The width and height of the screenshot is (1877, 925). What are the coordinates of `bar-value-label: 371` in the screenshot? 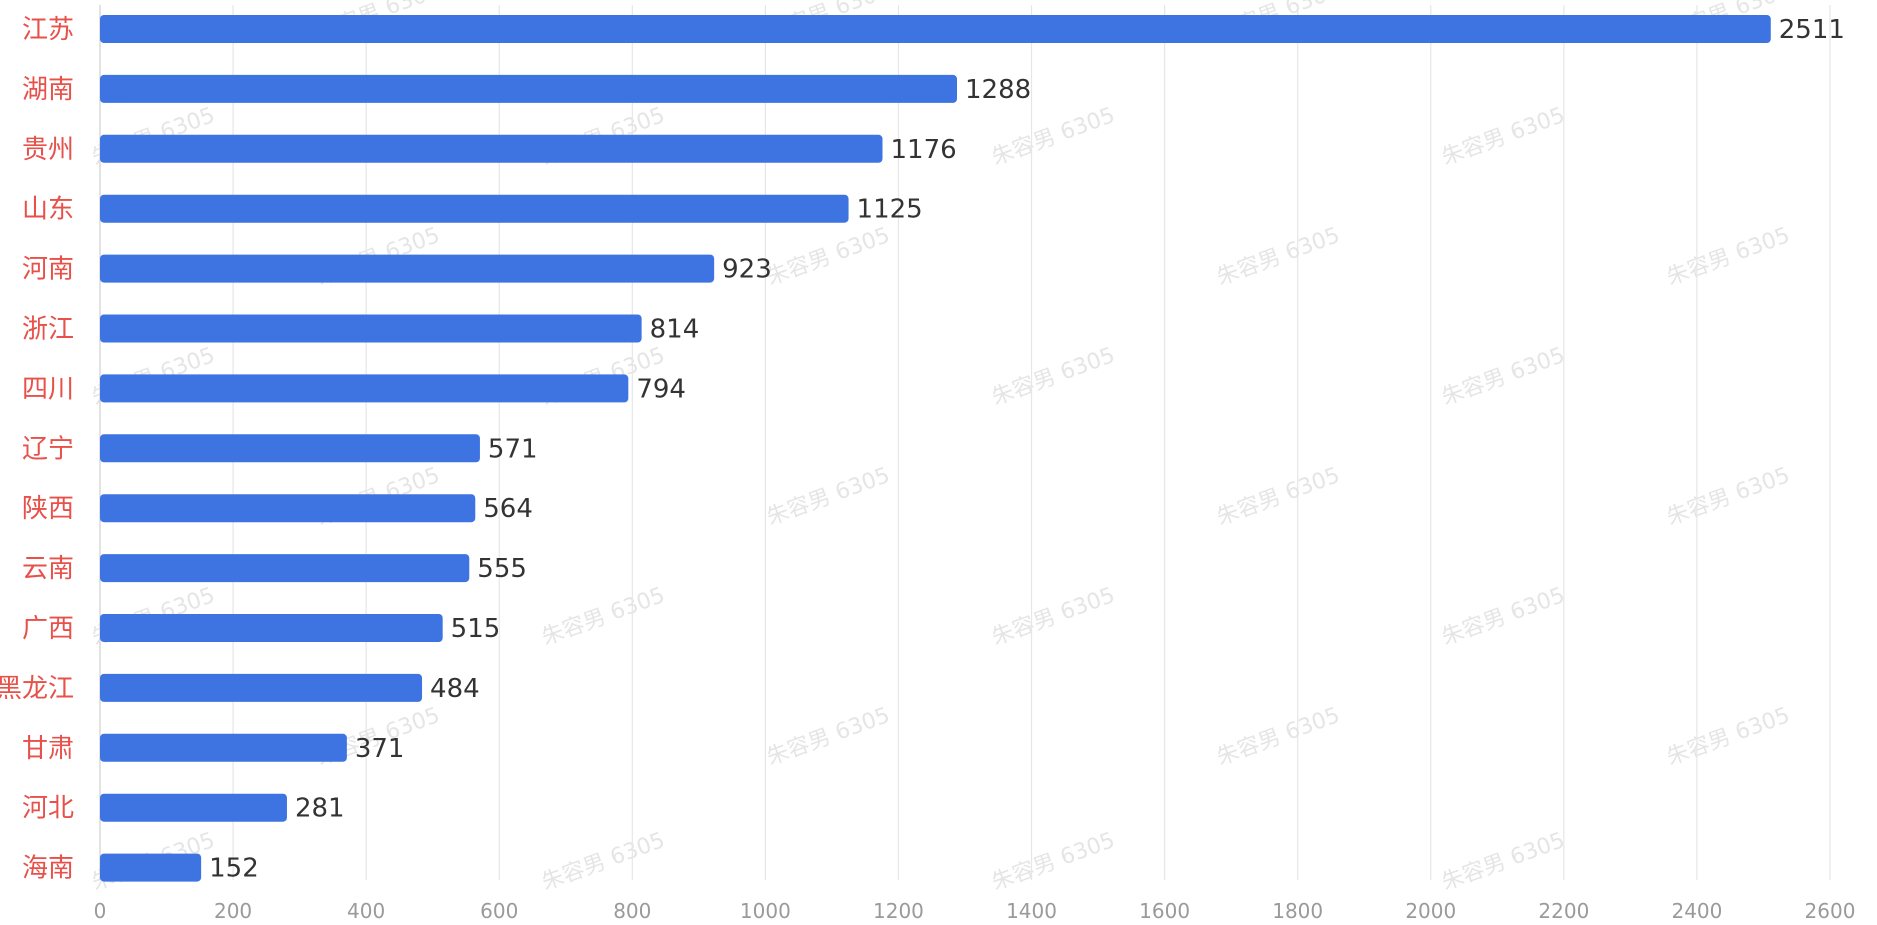 It's located at (380, 749).